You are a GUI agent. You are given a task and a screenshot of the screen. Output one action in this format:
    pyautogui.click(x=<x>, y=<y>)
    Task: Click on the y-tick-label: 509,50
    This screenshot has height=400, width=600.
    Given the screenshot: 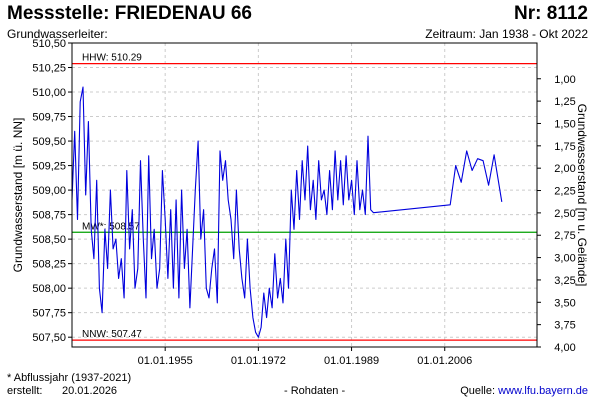 What is the action you would take?
    pyautogui.click(x=49, y=142)
    